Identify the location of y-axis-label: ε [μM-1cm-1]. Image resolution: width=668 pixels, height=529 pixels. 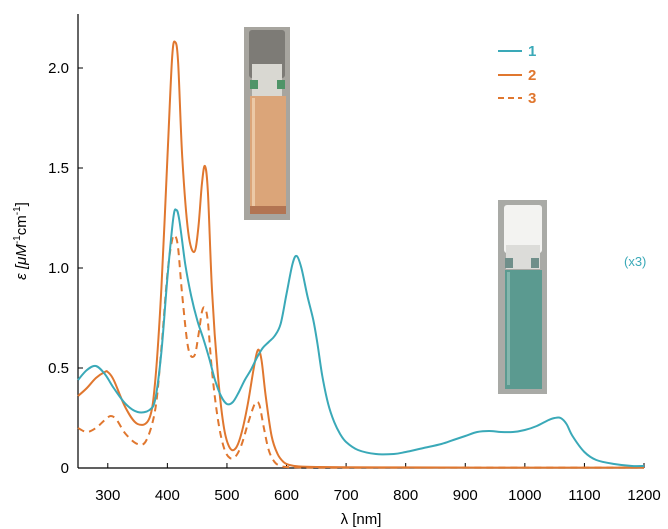
(21, 241).